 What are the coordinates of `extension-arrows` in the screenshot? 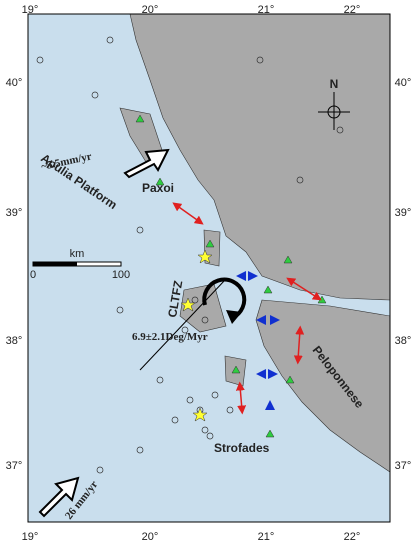 It's located at (247, 308).